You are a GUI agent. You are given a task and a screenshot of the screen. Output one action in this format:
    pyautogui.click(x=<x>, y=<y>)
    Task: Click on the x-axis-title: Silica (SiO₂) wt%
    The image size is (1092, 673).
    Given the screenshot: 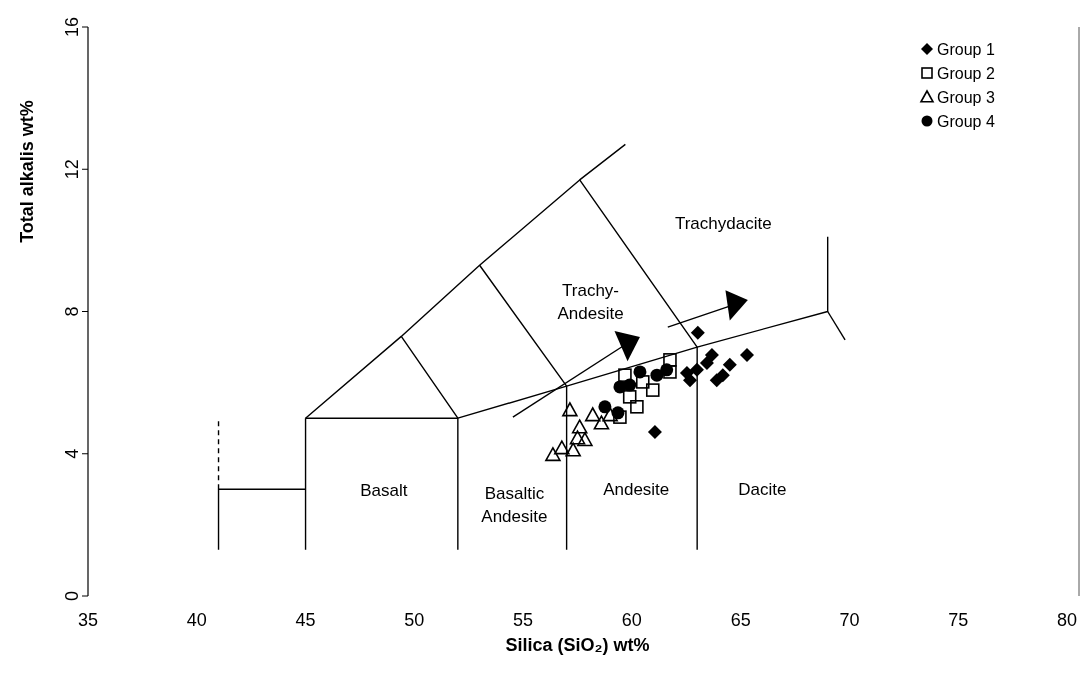 What is the action you would take?
    pyautogui.click(x=577, y=645)
    